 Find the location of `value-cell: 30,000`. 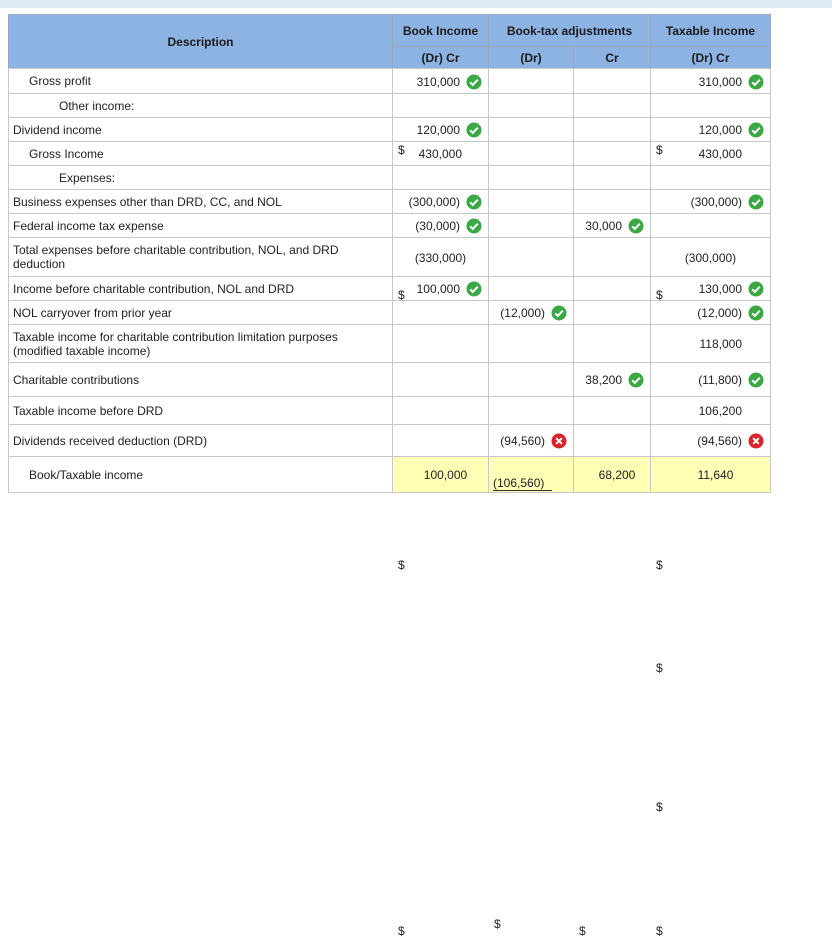

value-cell: 30,000 is located at coordinates (612, 225).